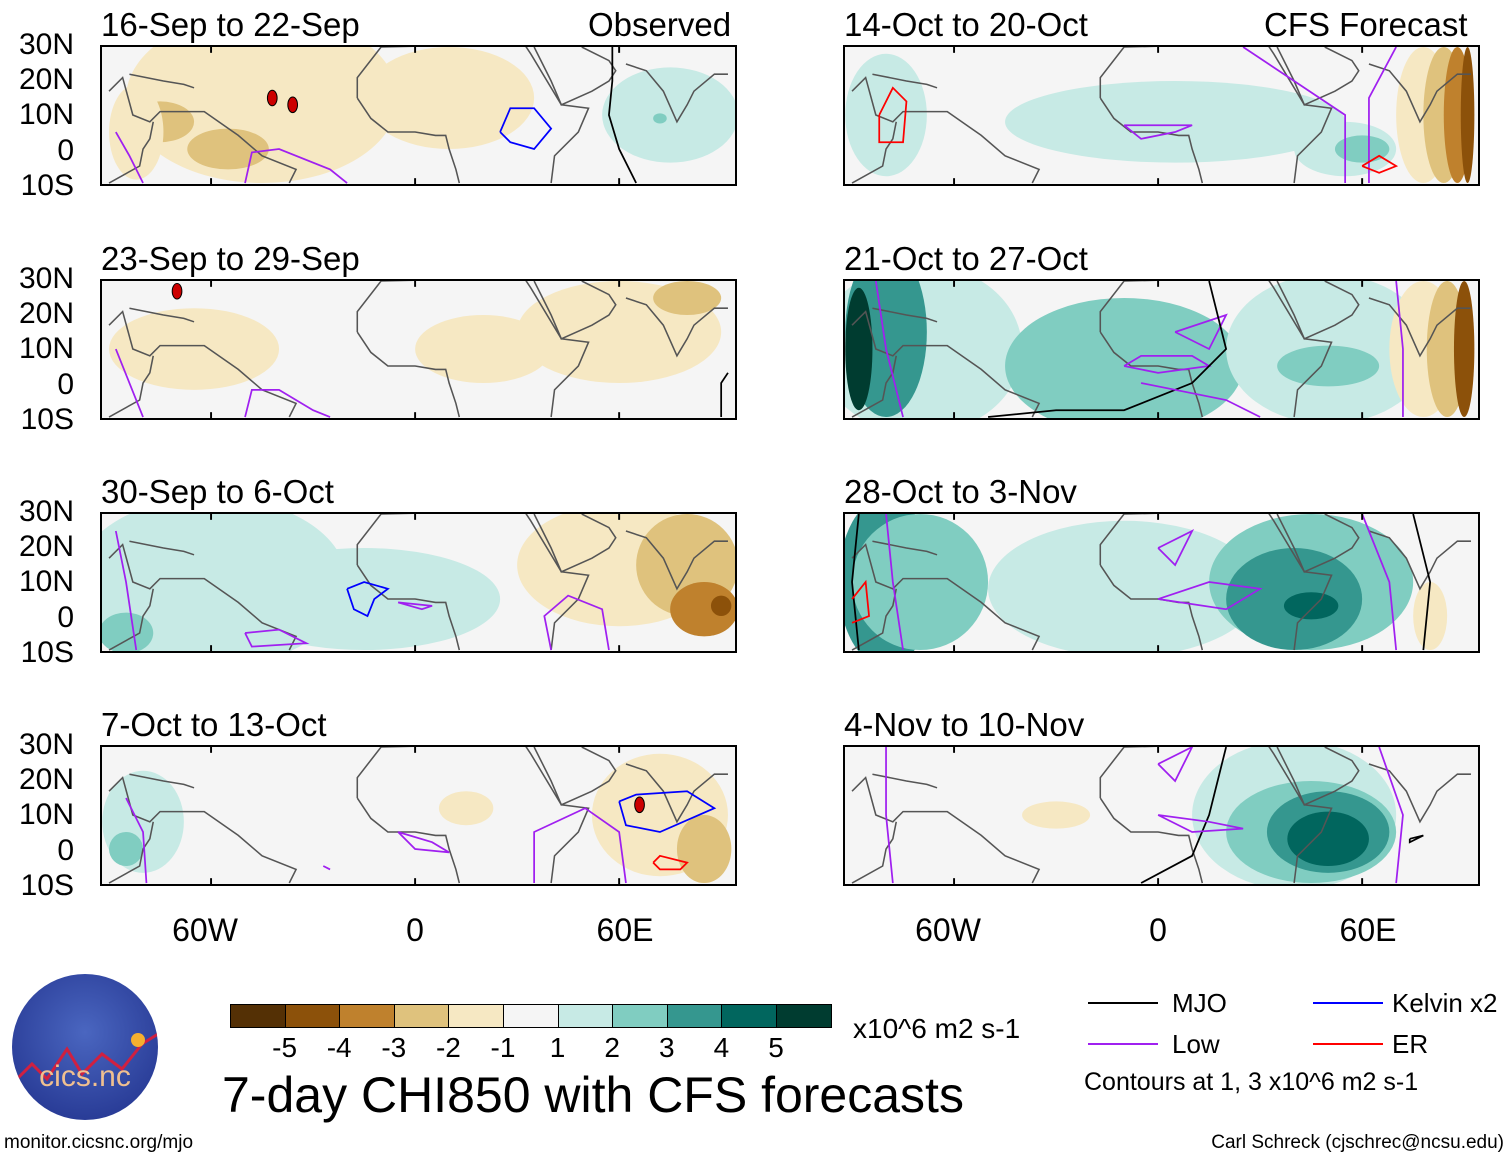 The width and height of the screenshot is (1510, 1159). What do you see at coordinates (966, 24) in the screenshot?
I see `panel-title: 14-Oct to 20-Oct` at bounding box center [966, 24].